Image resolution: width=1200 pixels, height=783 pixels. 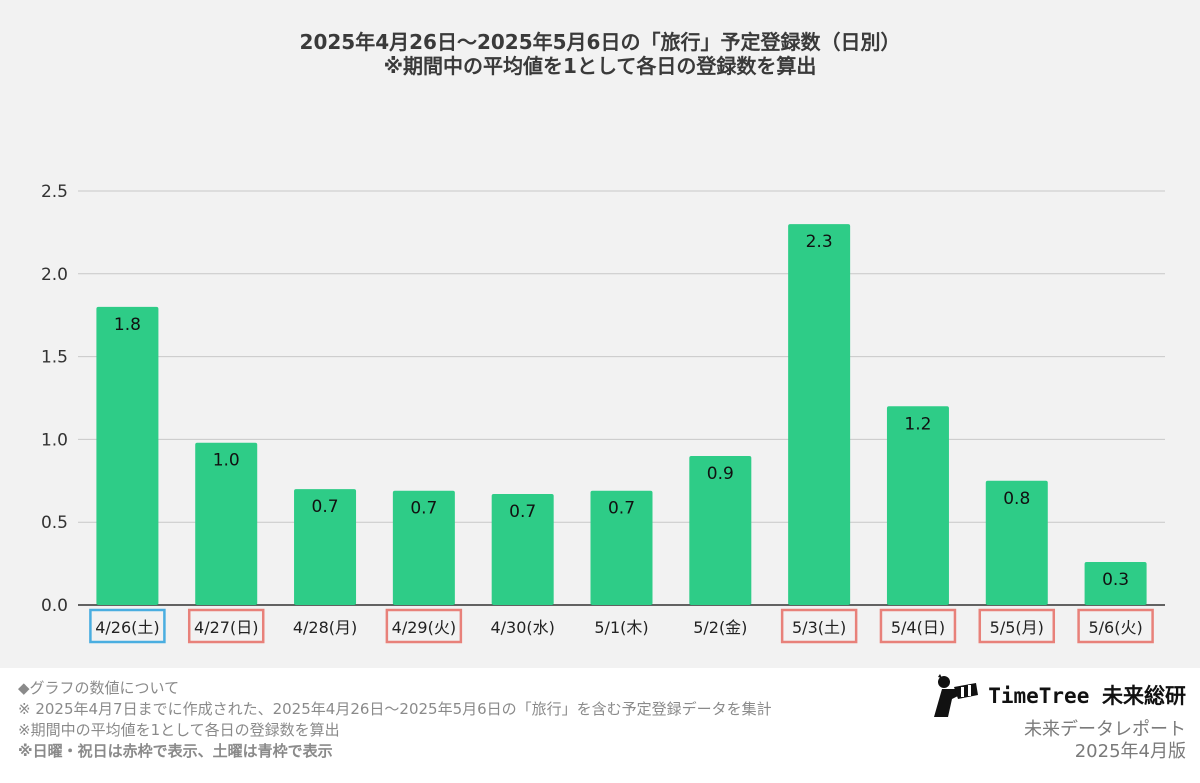 I want to click on x-tick-label: 4/30(水), so click(x=522, y=627).